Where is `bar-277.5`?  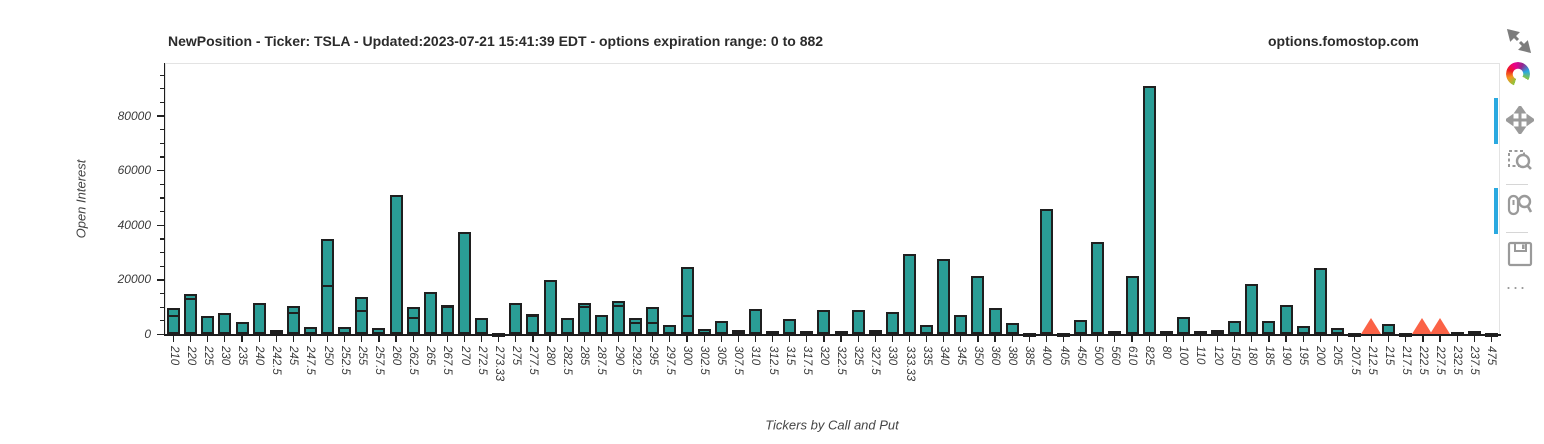
bar-277.5 is located at coordinates (533, 324).